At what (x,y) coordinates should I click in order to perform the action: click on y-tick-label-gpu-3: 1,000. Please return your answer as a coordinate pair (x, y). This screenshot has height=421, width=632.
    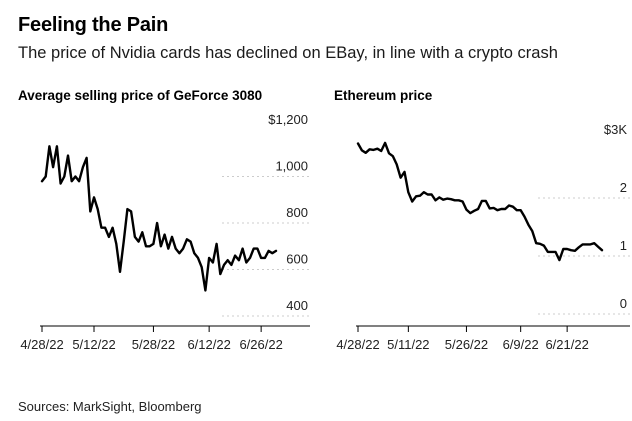
    Looking at the image, I should click on (291, 166).